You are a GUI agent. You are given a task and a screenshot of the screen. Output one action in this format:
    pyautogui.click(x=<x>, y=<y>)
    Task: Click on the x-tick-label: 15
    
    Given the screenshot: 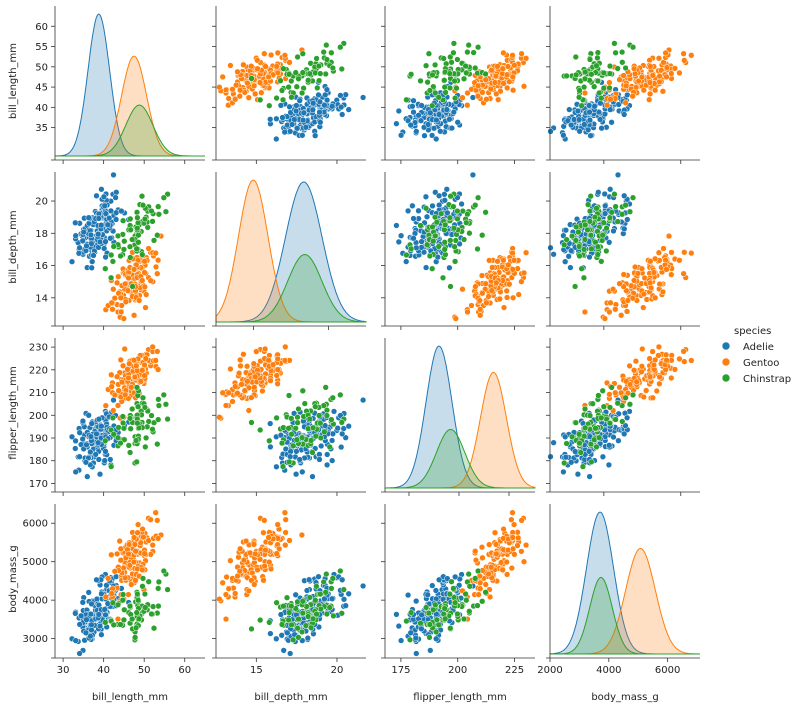 What is the action you would take?
    pyautogui.click(x=256, y=670)
    